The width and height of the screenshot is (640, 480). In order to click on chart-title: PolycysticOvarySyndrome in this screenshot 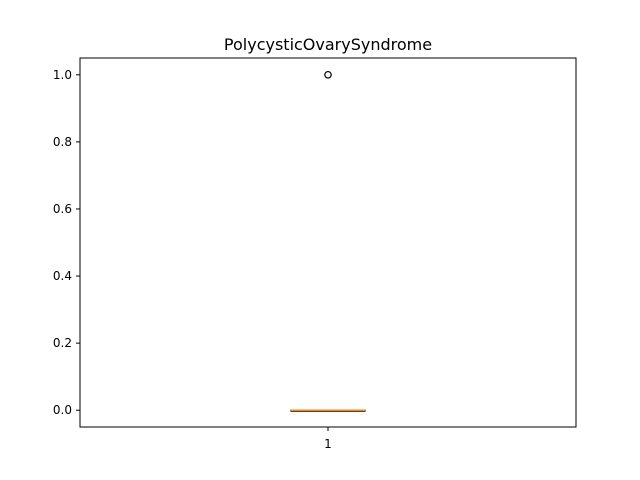, I will do `click(328, 44)`.